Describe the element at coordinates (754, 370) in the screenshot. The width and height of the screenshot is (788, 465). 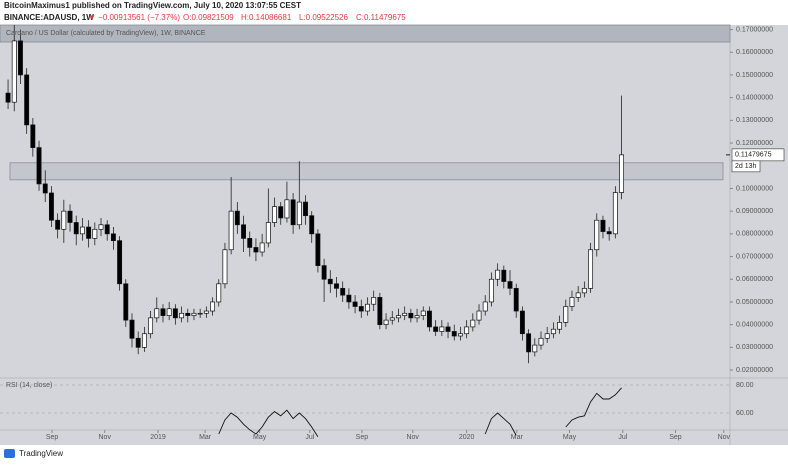
I see `y-tick-label: 0.02000000` at that location.